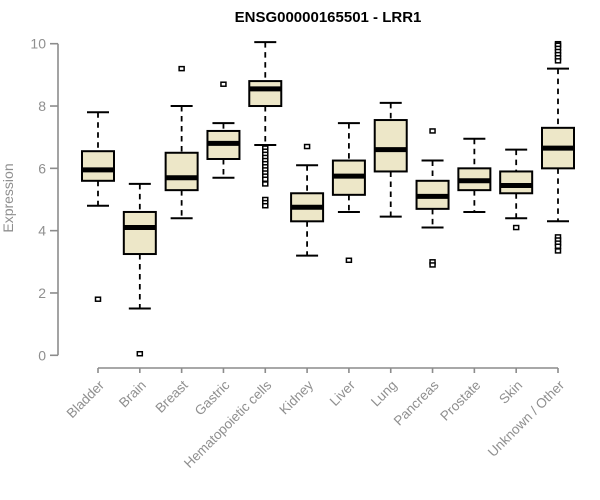 This screenshot has width=600, height=500. I want to click on boxplot-pancreas, so click(432, 198).